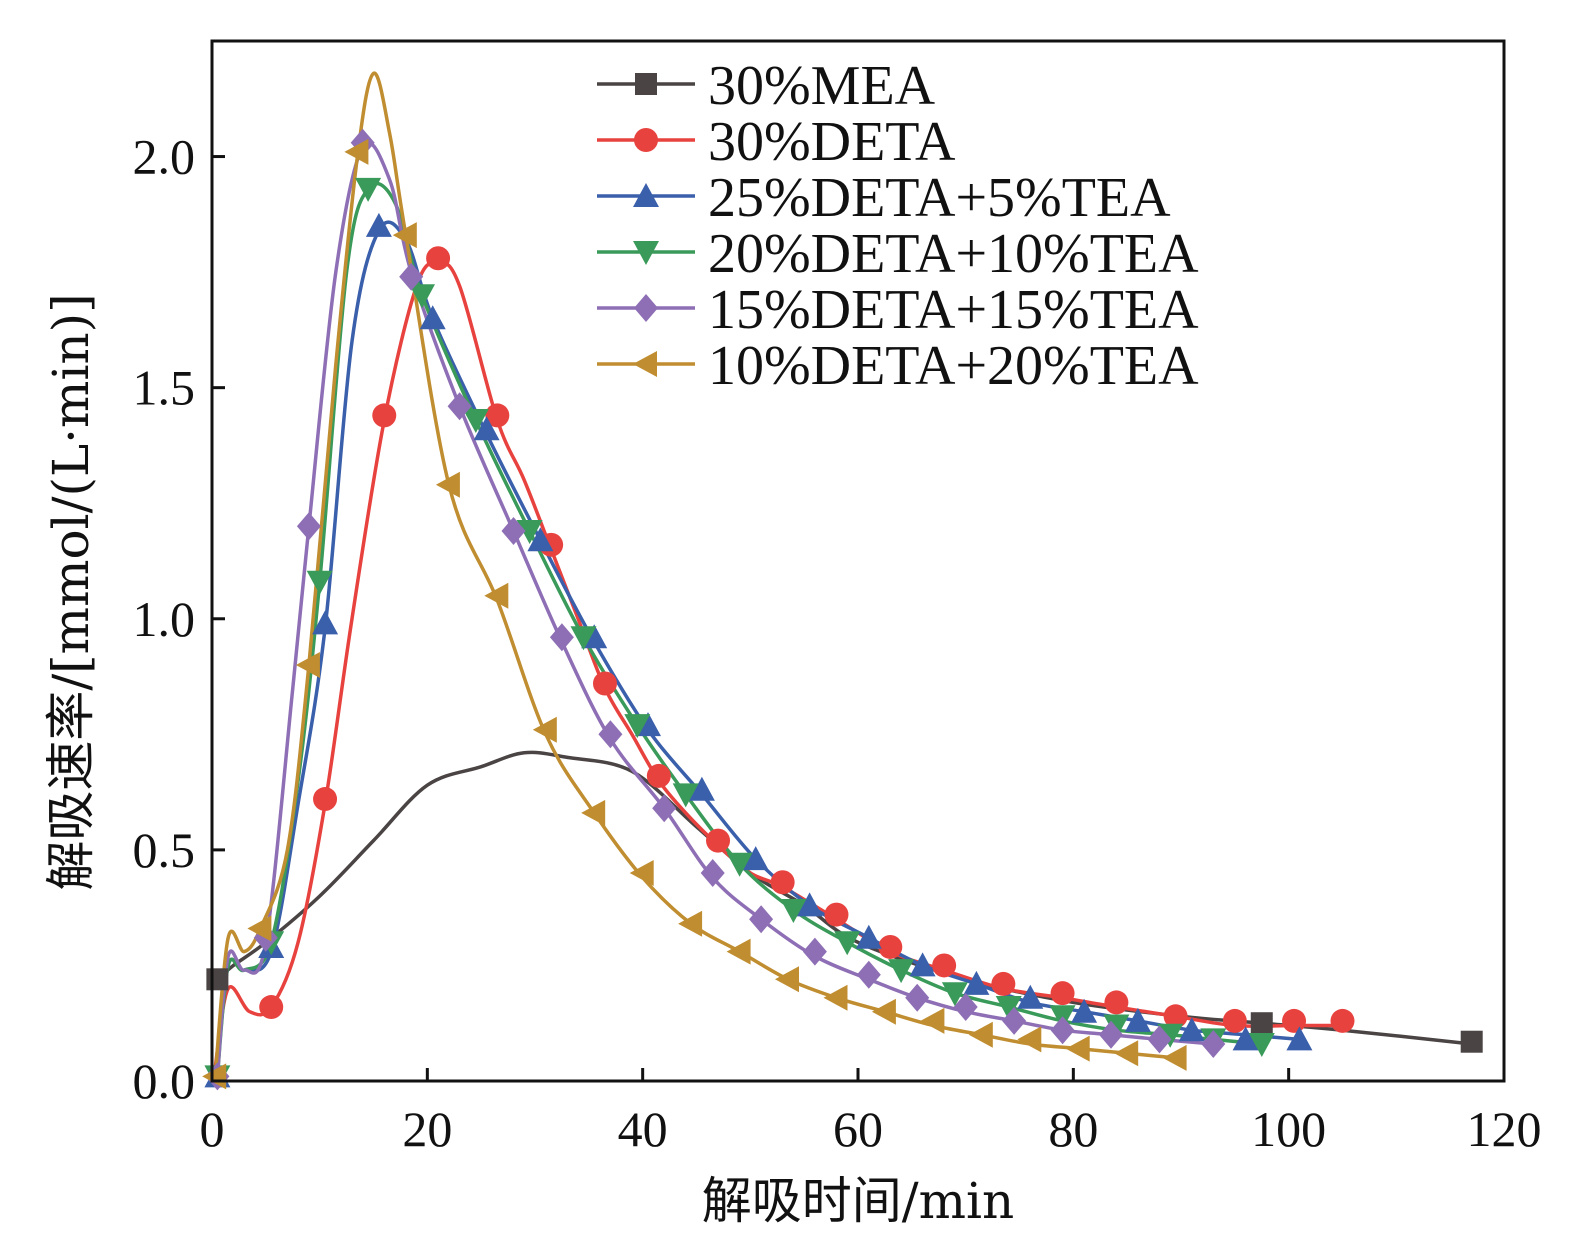 This screenshot has height=1251, width=1573. I want to click on x-tick-label: 80, so click(1073, 1129).